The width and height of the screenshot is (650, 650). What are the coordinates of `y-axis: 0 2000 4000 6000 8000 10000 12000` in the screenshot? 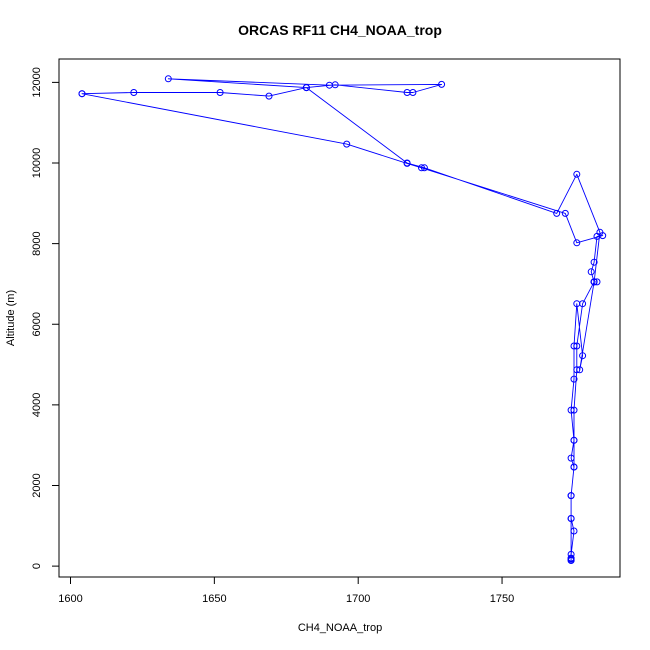 It's located at (45, 318).